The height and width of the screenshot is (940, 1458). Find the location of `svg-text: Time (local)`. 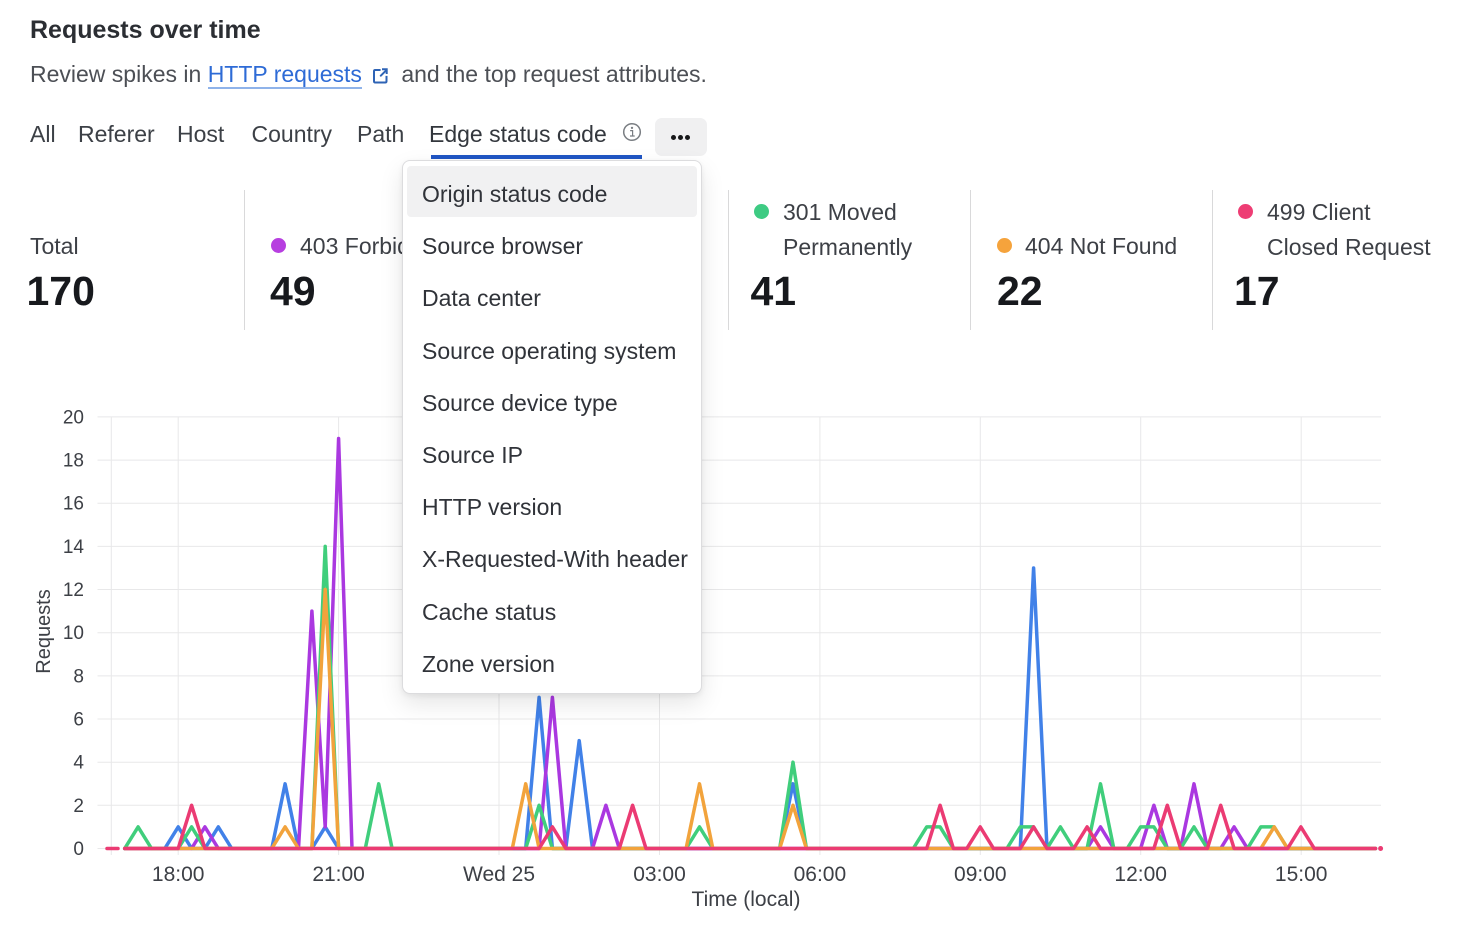

svg-text: Time (local) is located at coordinates (746, 899).